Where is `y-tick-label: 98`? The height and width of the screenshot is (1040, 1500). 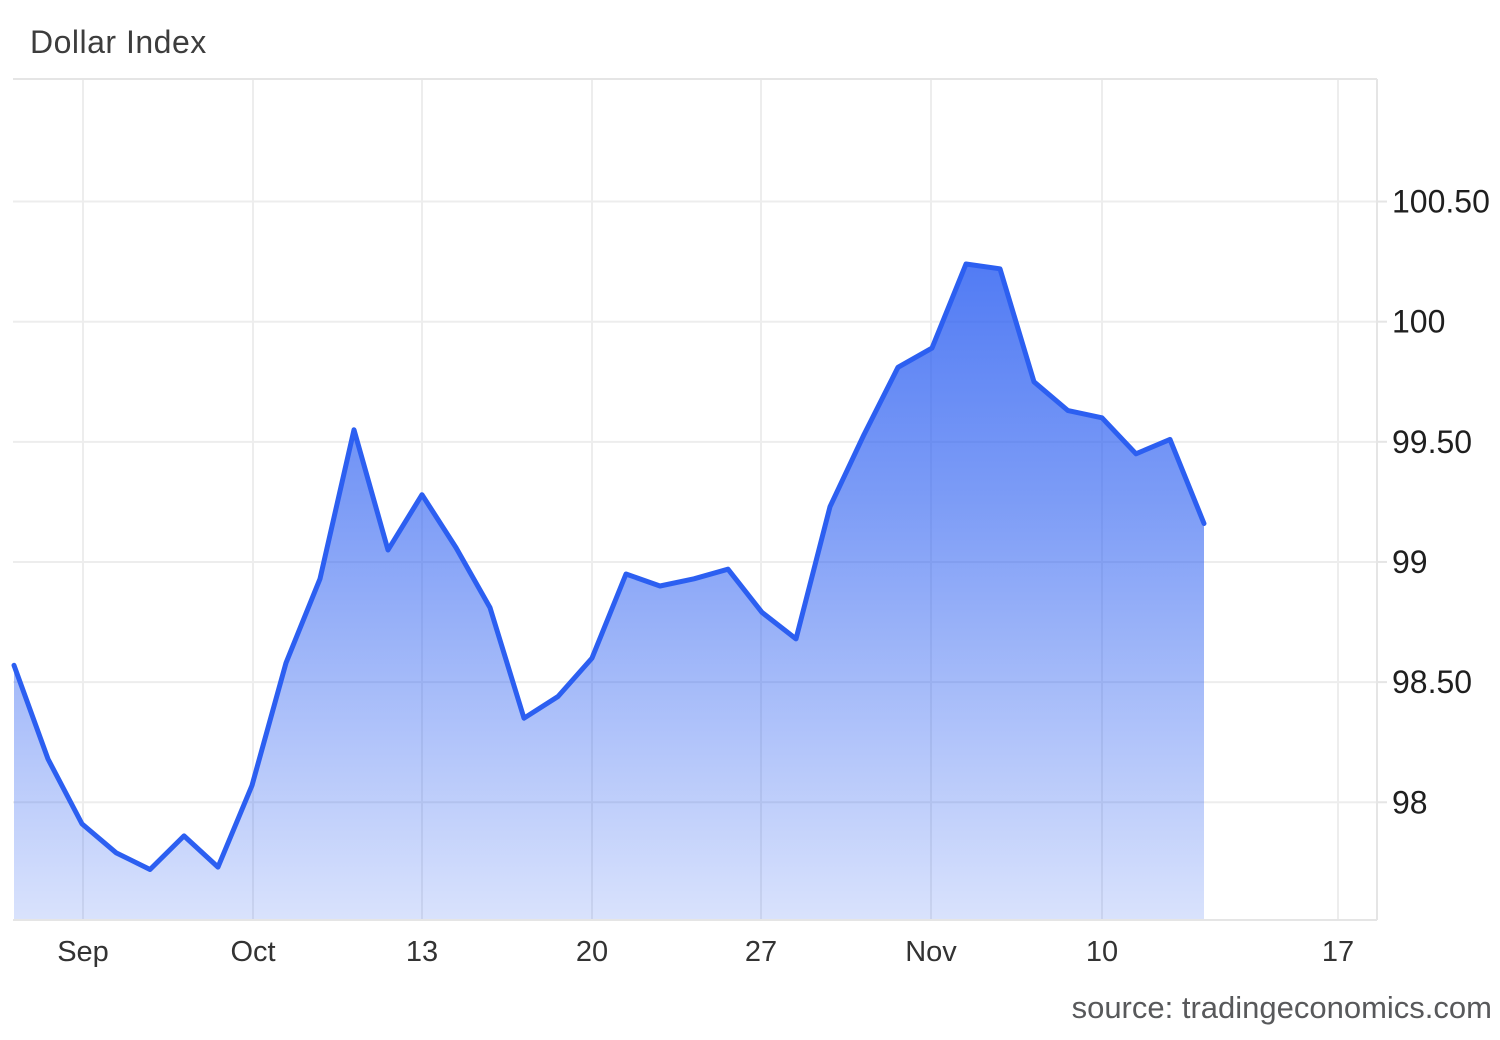
y-tick-label: 98 is located at coordinates (1410, 802).